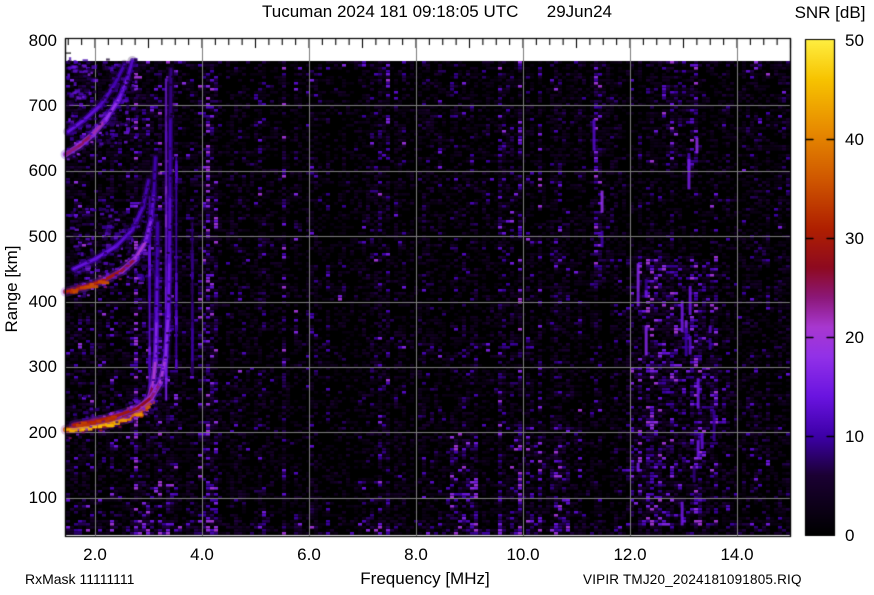  I want to click on x-tick-label: 8.0, so click(416, 554).